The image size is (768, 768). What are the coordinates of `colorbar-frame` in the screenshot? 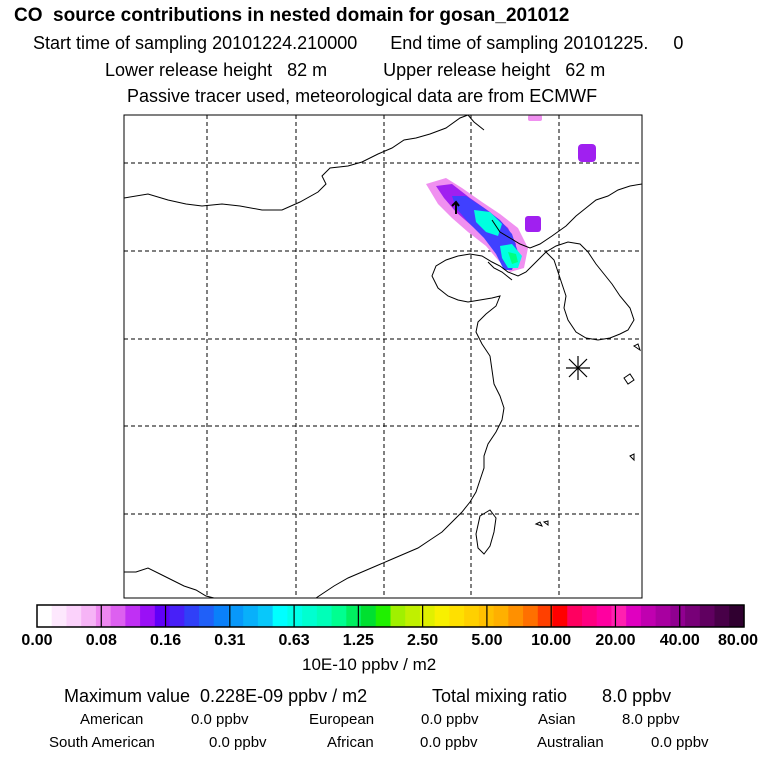 It's located at (390, 616).